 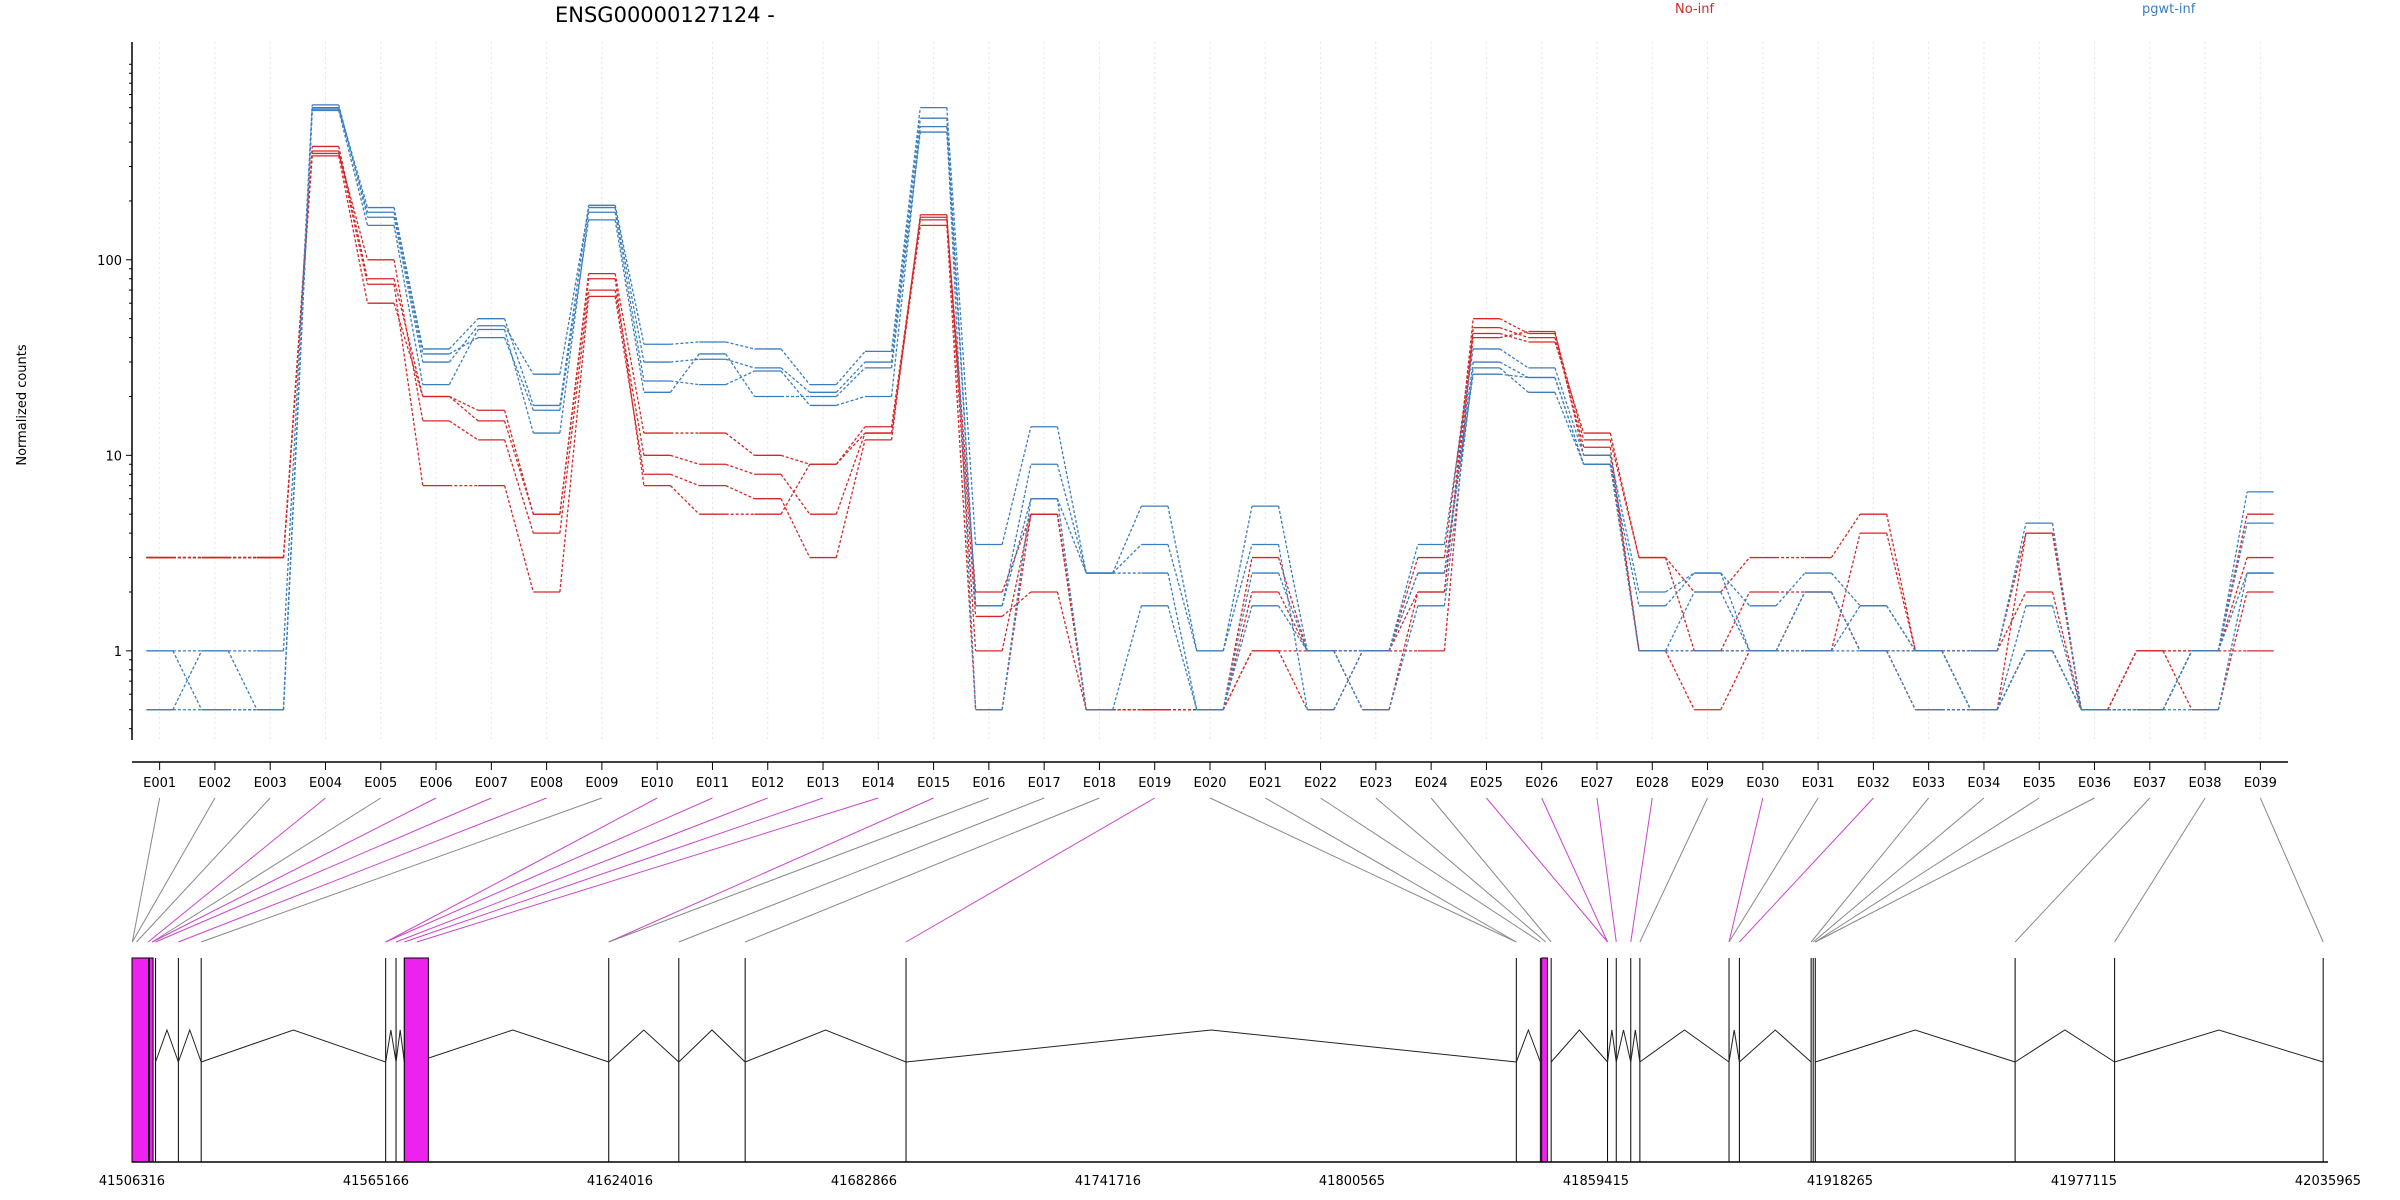 What do you see at coordinates (463, 430) in the screenshot?
I see `series-1-link-E006` at bounding box center [463, 430].